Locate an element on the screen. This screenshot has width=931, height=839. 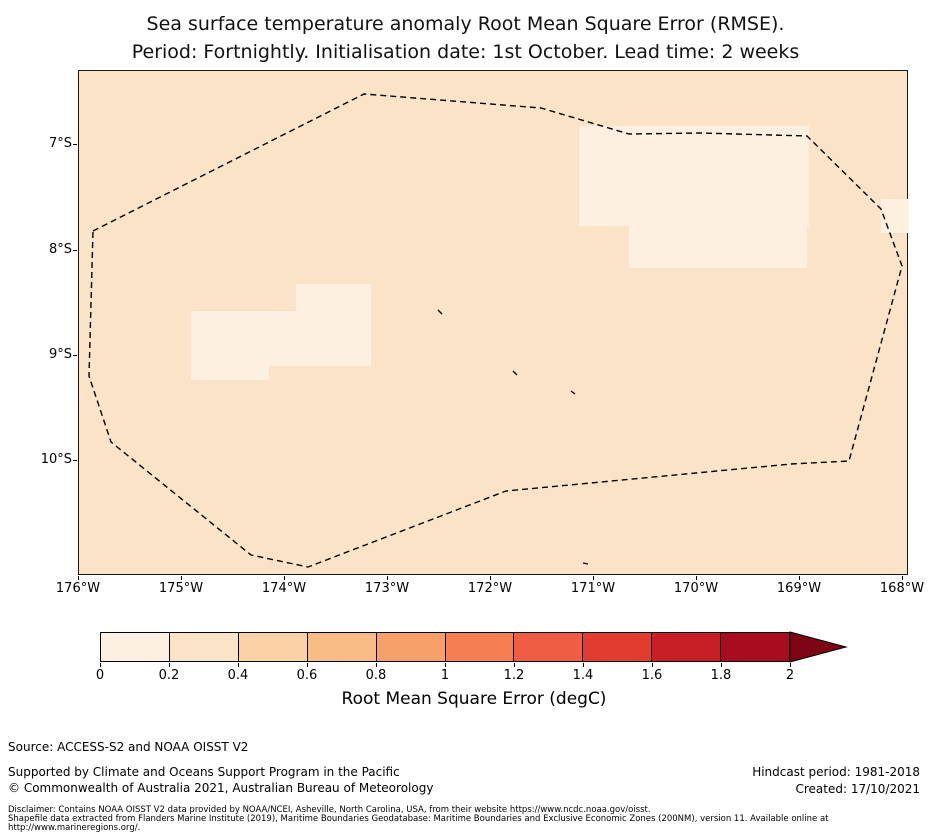
y-tick-label: 10°S is located at coordinates (56, 459).